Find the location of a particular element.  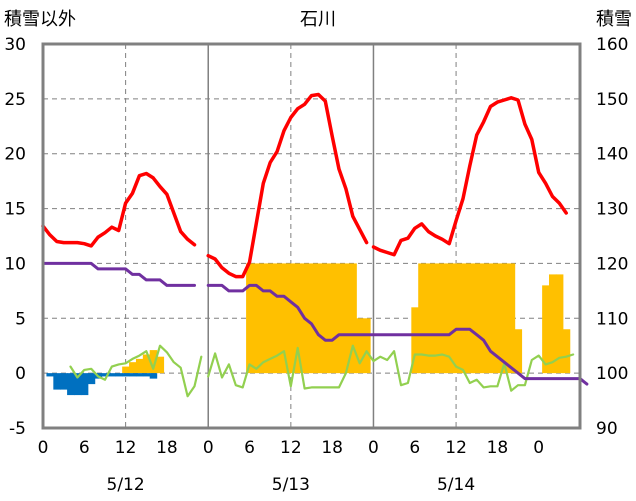

right-tick-label: 150 is located at coordinates (612, 100).